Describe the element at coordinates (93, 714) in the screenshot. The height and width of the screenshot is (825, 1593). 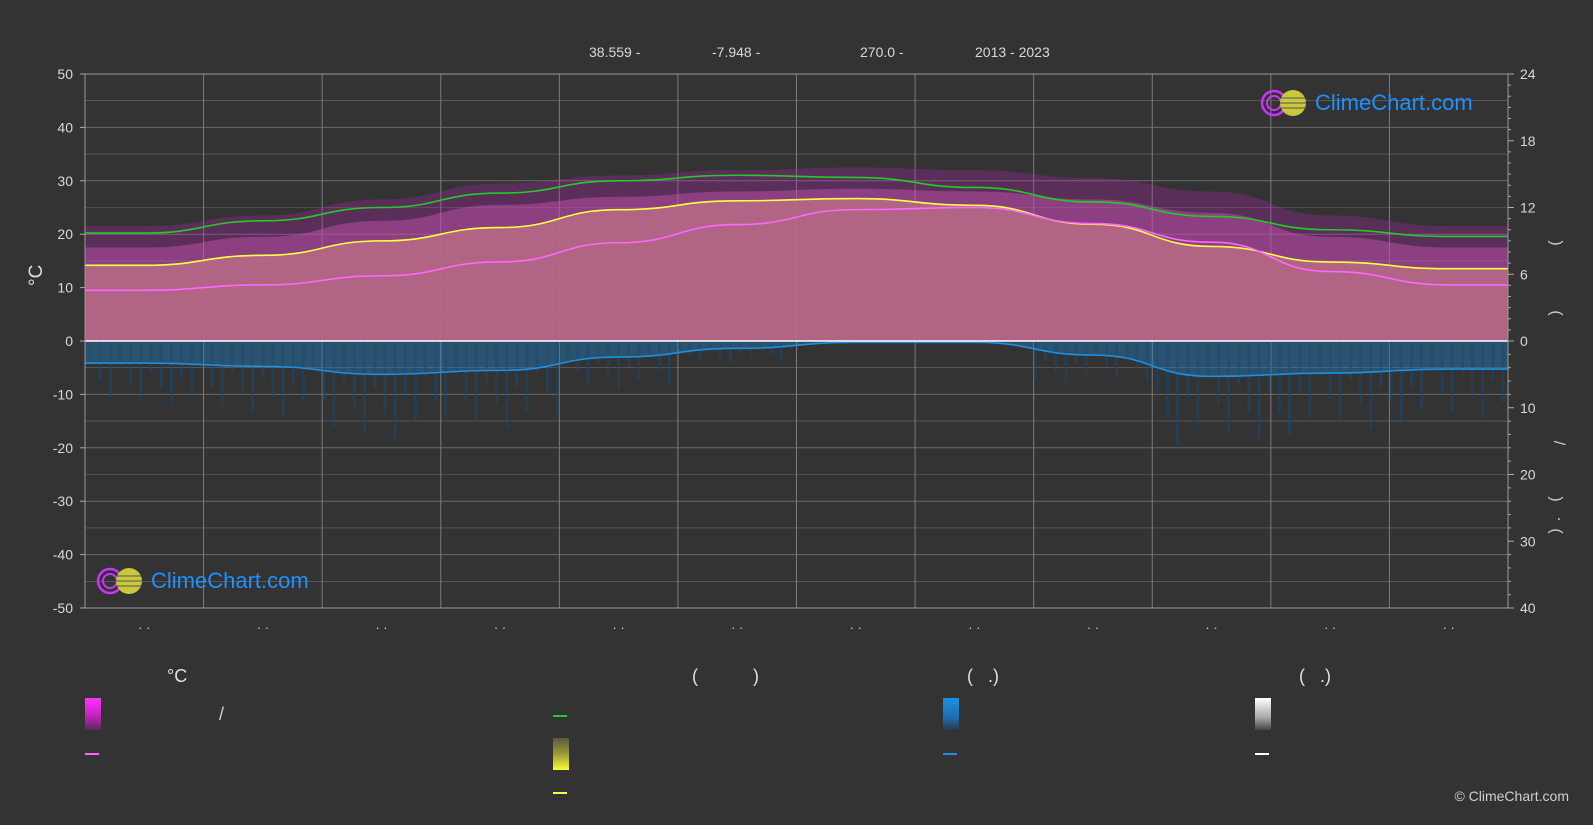
I see `legend-swatch-temp-range` at that location.